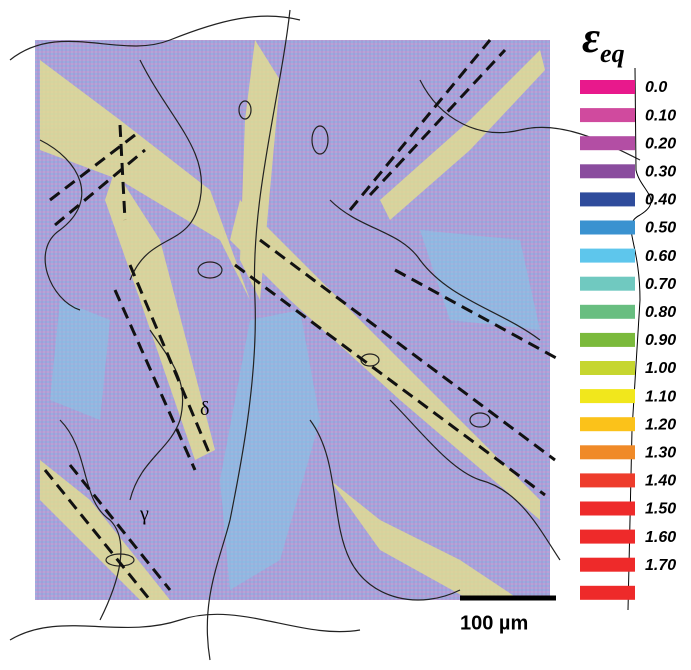 This screenshot has height=670, width=691. What do you see at coordinates (660, 509) in the screenshot?
I see `legend-label: 1.50` at bounding box center [660, 509].